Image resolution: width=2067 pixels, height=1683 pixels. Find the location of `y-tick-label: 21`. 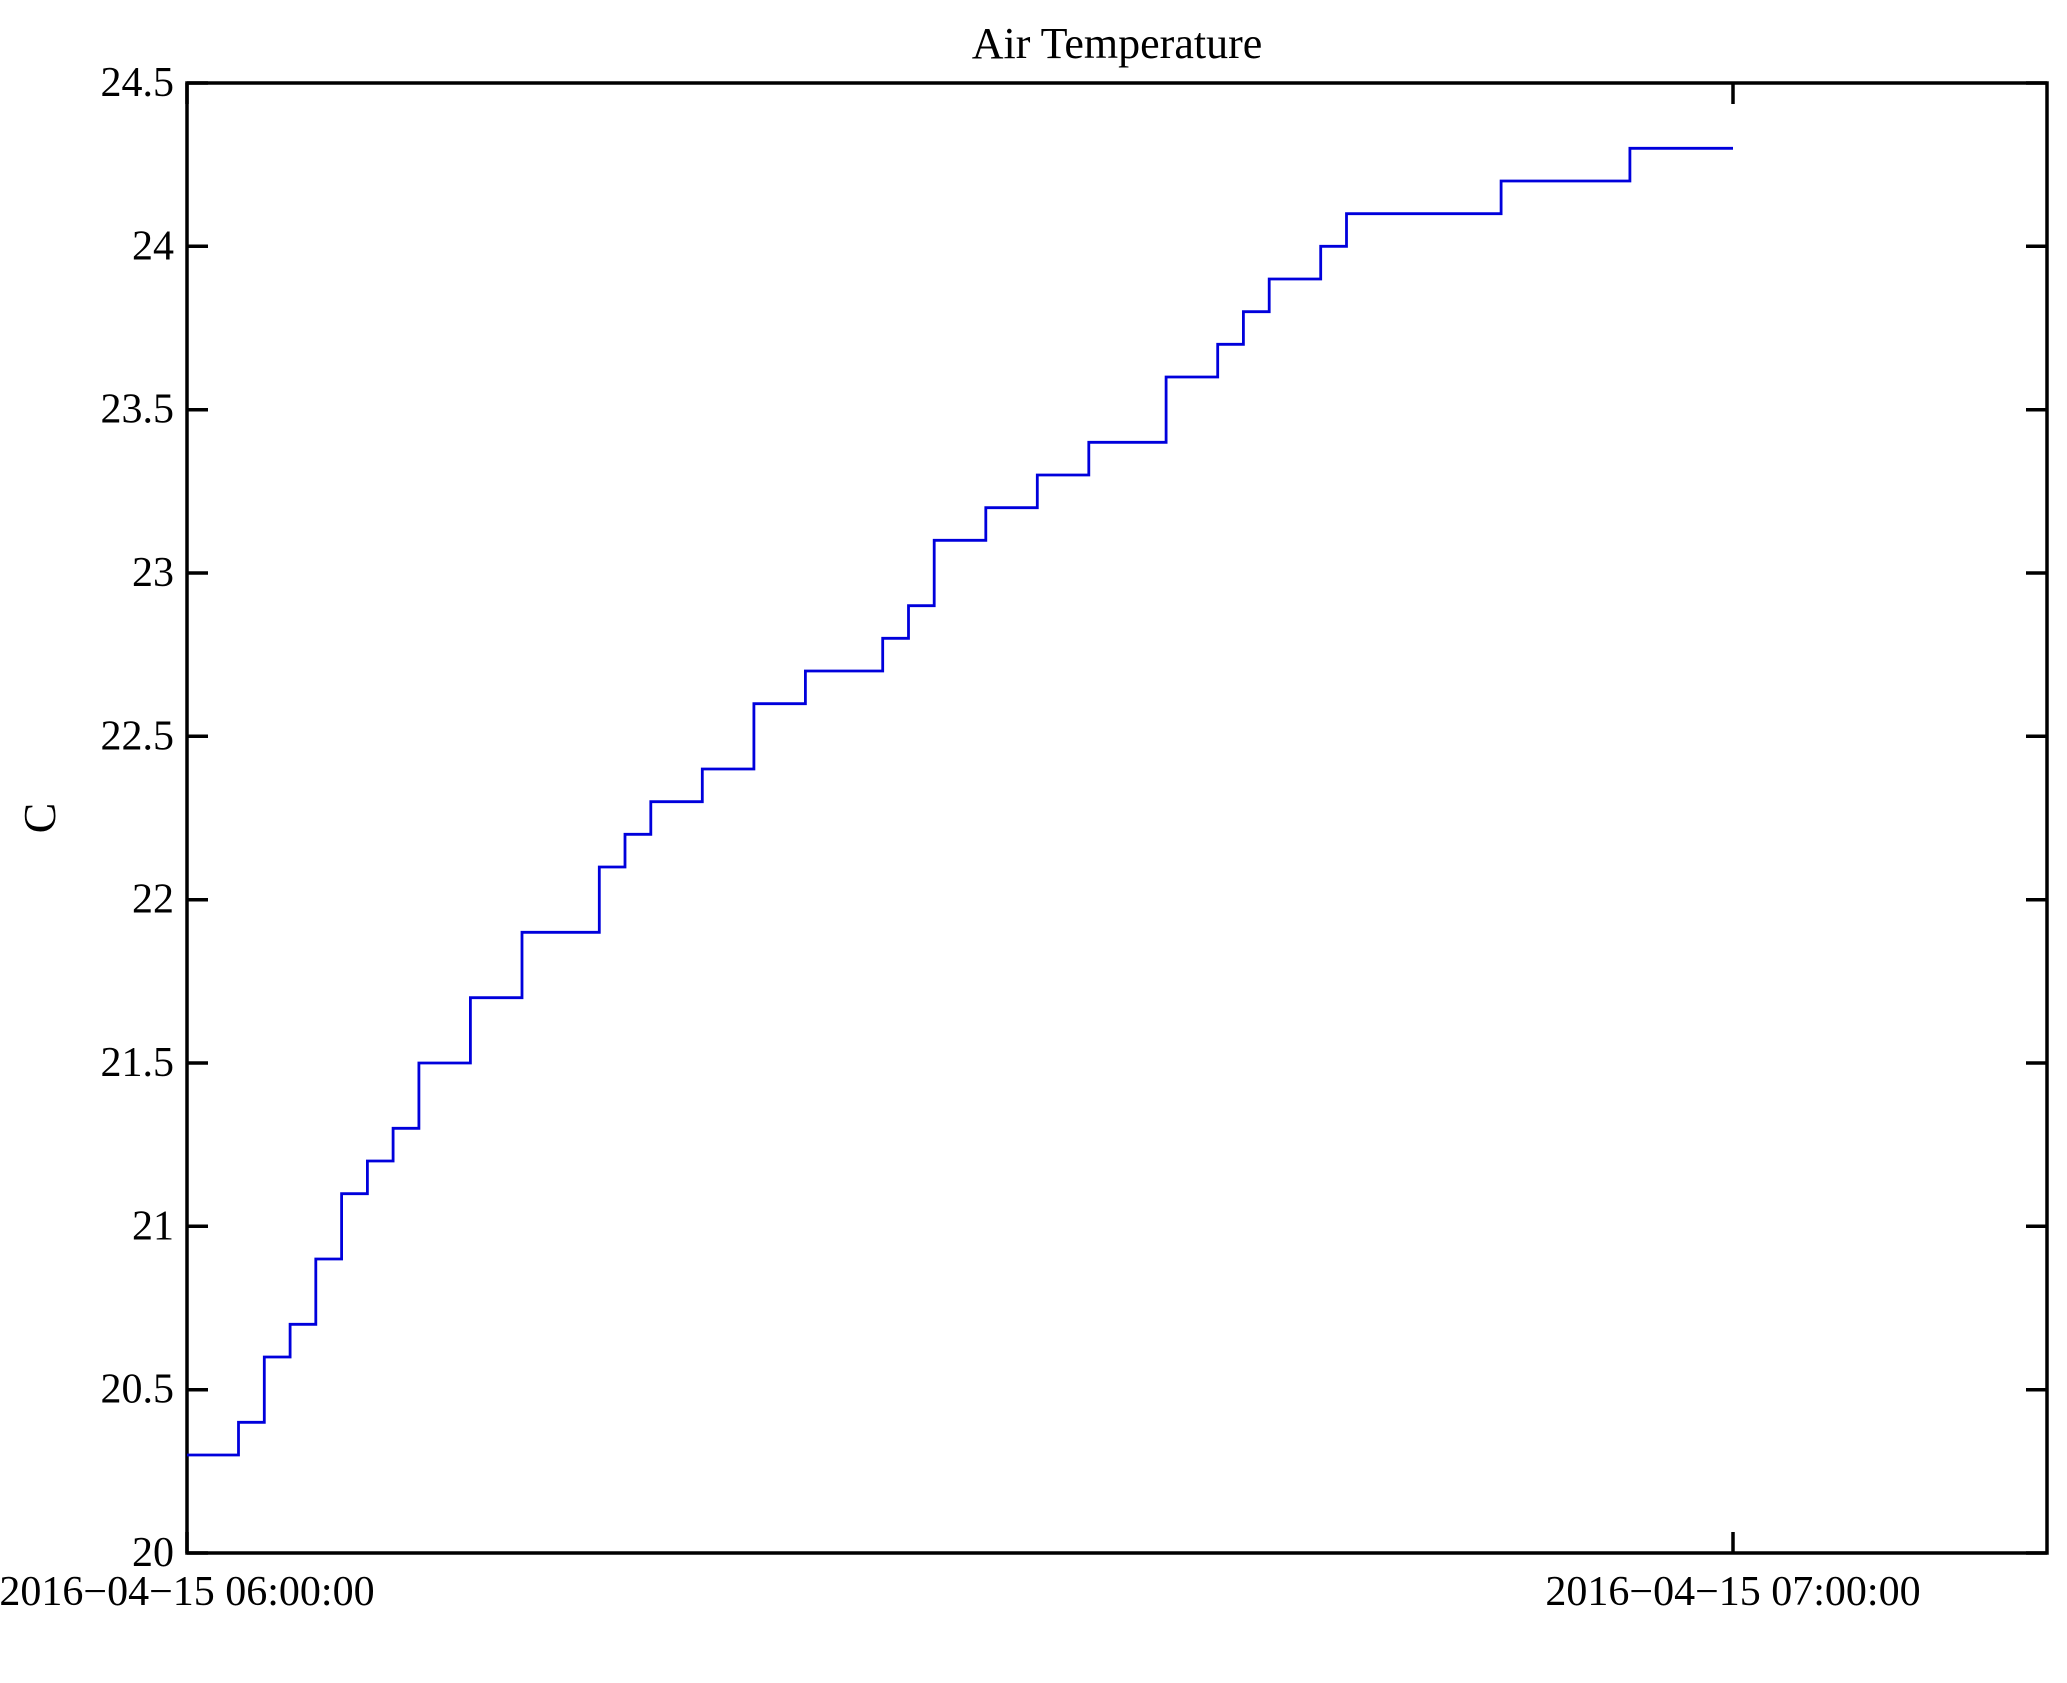

y-tick-label: 21 is located at coordinates (153, 1226).